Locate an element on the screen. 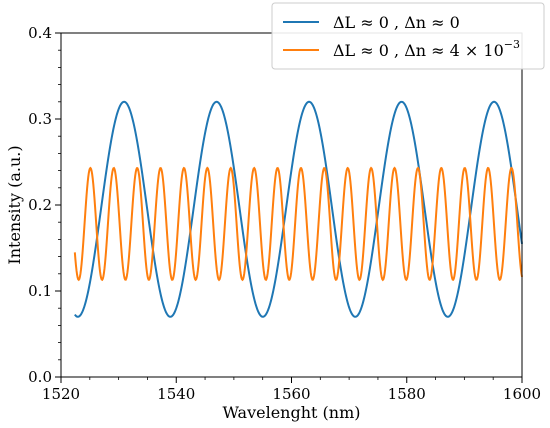 Image resolution: width=550 pixels, height=428 pixels. legend: ΔL ≈ 0 , Δn ≈ 0 ΔL ≈ 0 , Δn ≈ 4 × 10−3 is located at coordinates (408, 36).